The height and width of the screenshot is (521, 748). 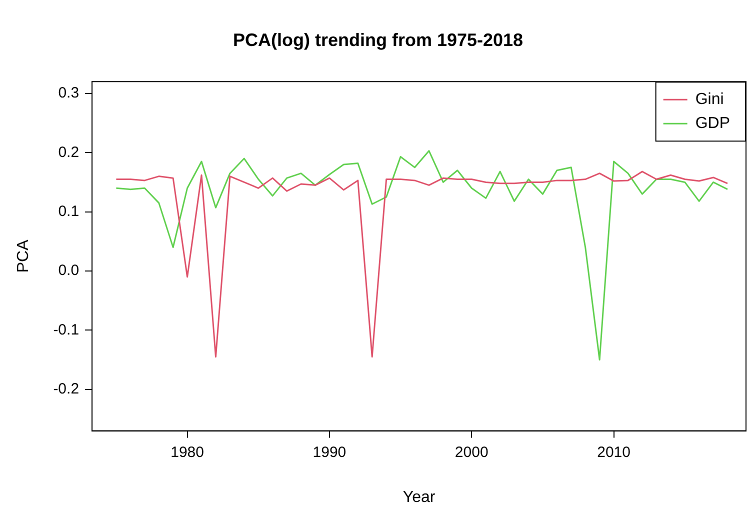 What do you see at coordinates (709, 99) in the screenshot?
I see `legend-label: Gini` at bounding box center [709, 99].